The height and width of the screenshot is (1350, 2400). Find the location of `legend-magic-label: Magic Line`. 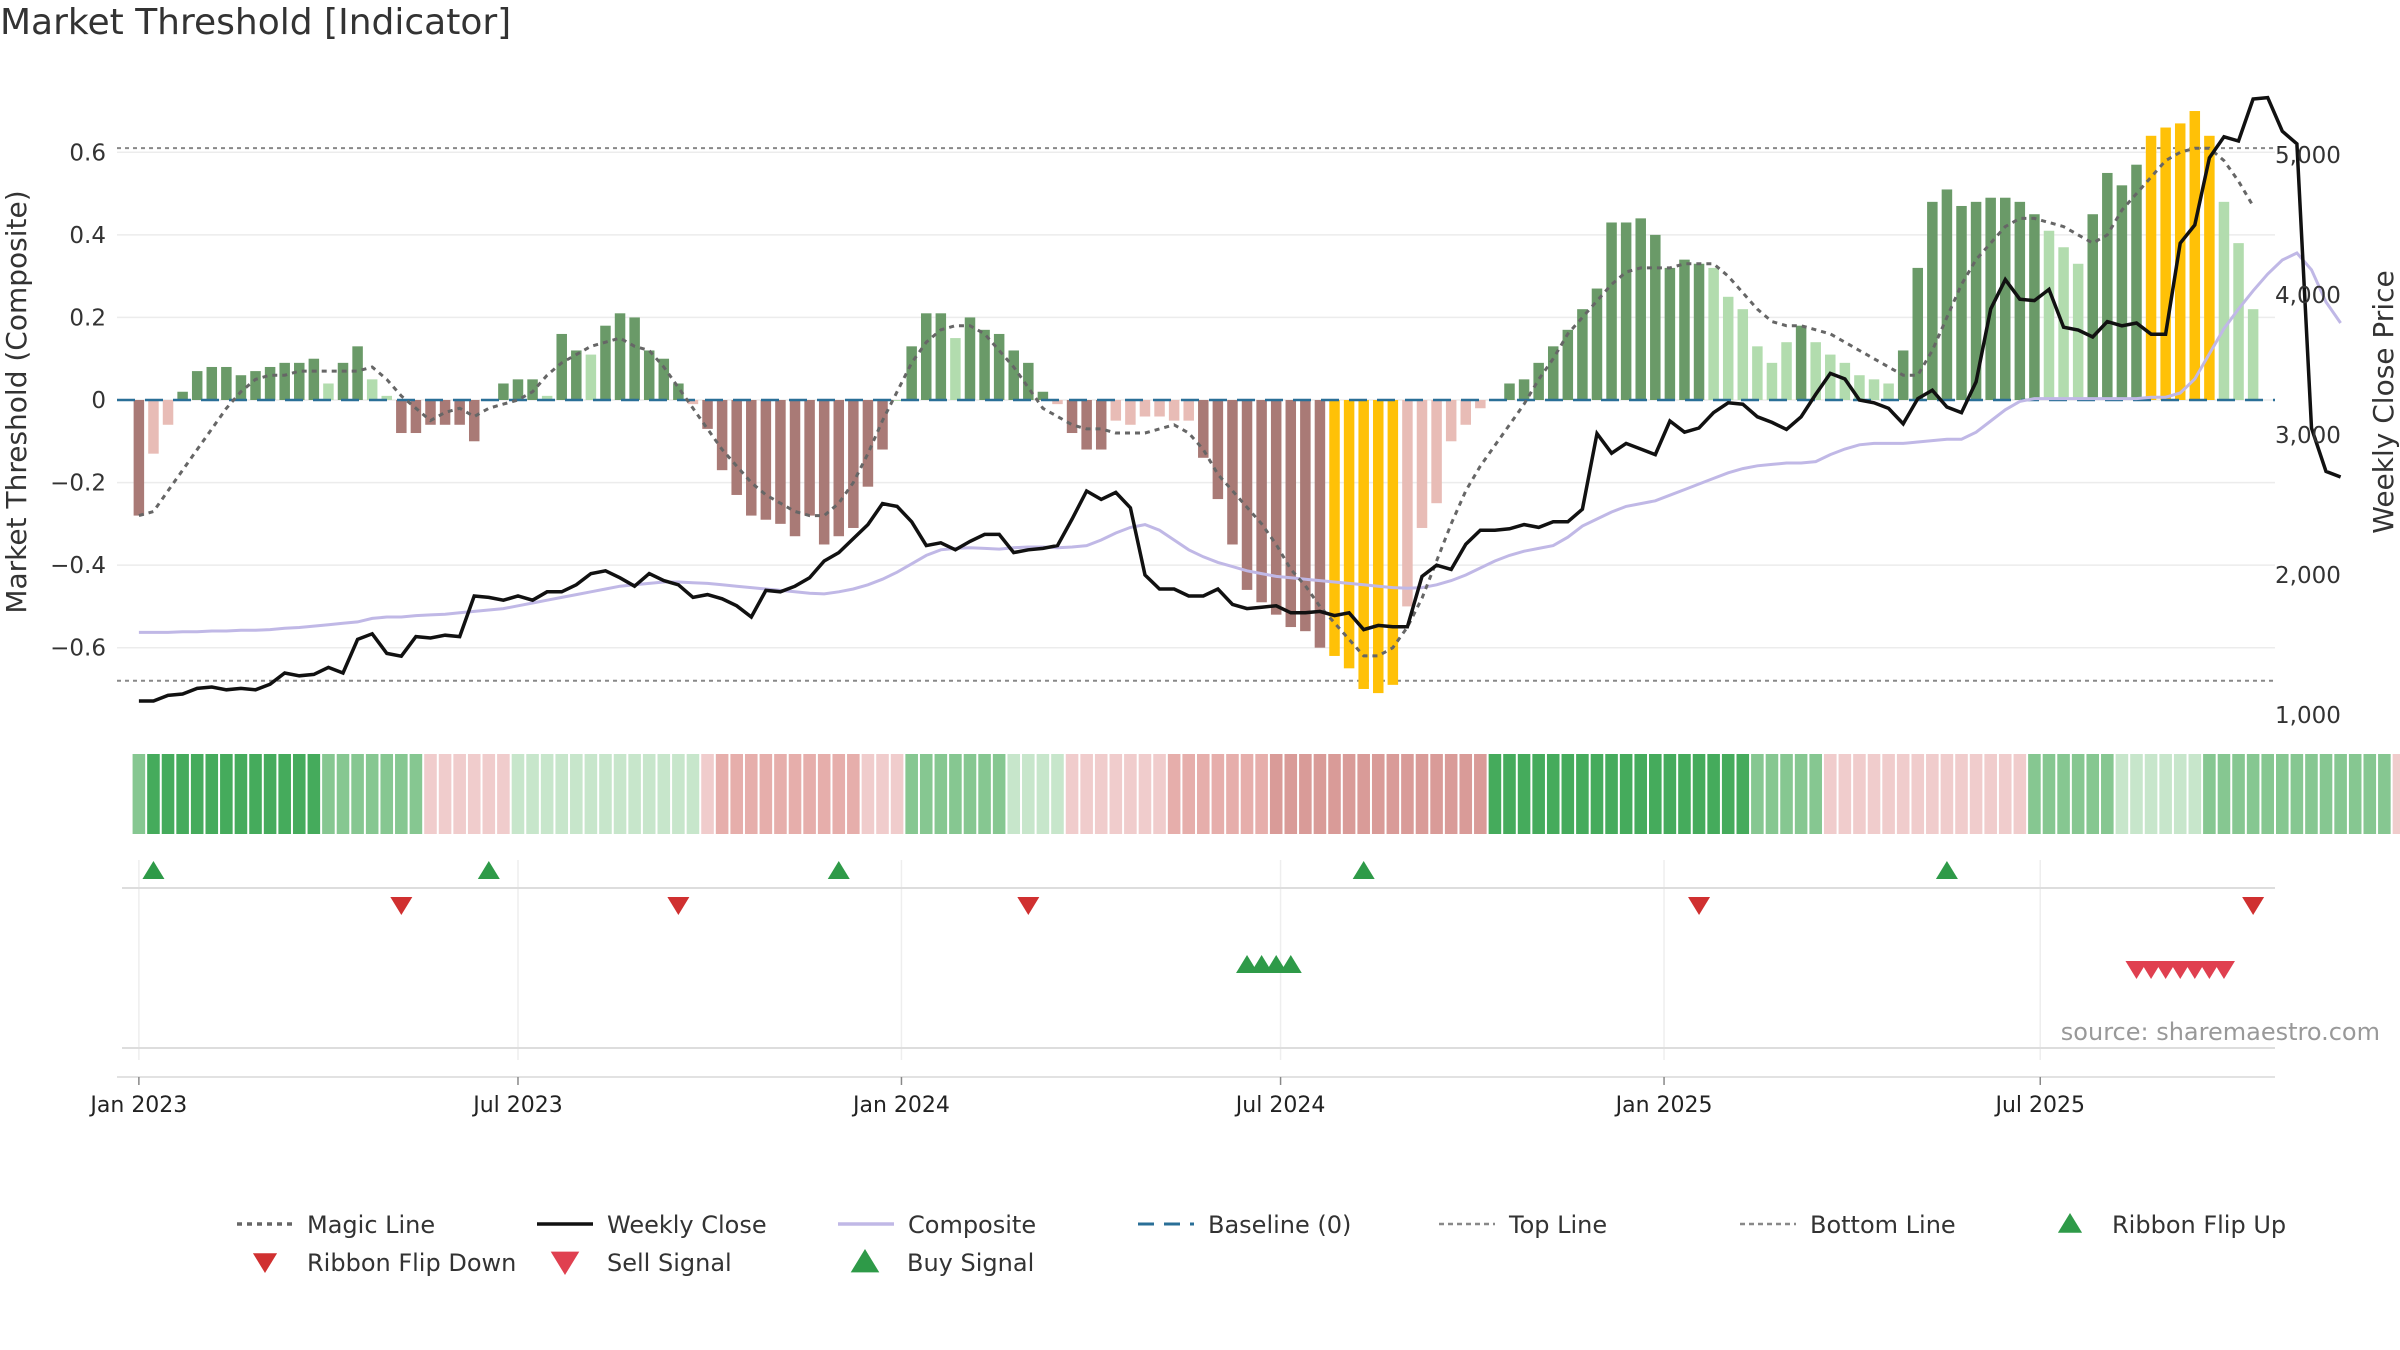

legend-magic-label: Magic Line is located at coordinates (371, 1225).